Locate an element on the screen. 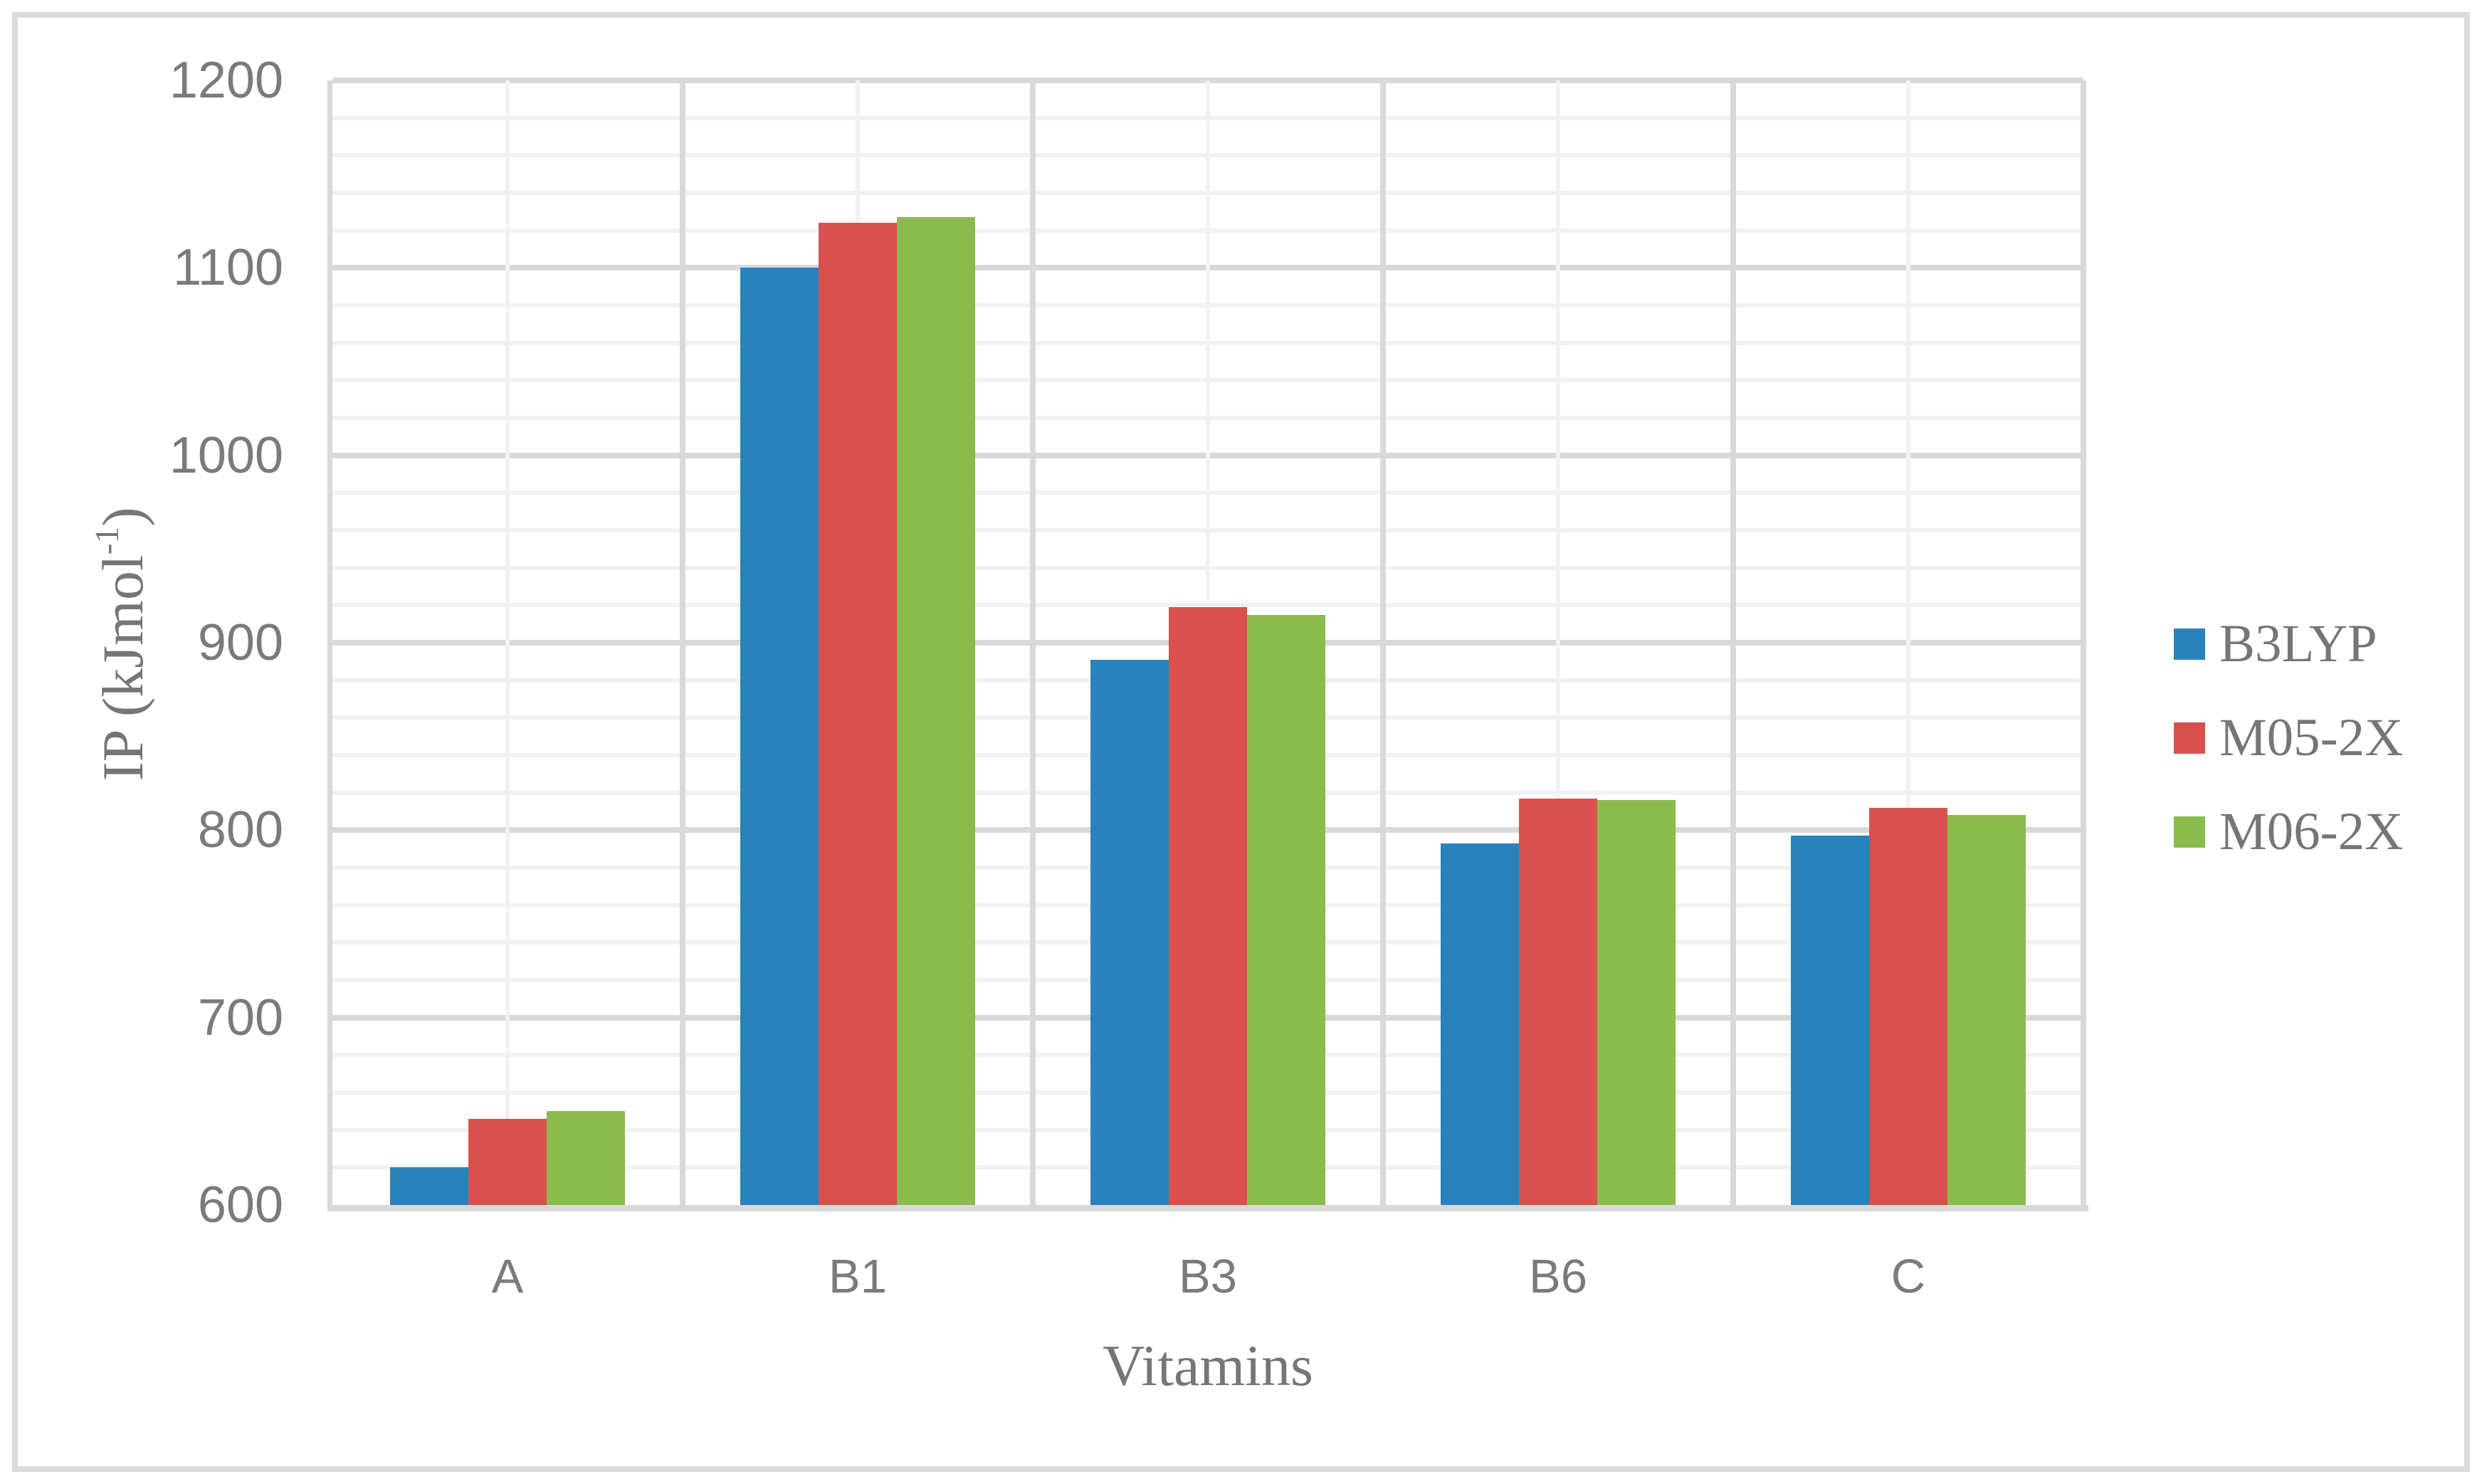 This screenshot has width=2482, height=1484. y-axis-title-superscript: -1 is located at coordinates (107, 540).